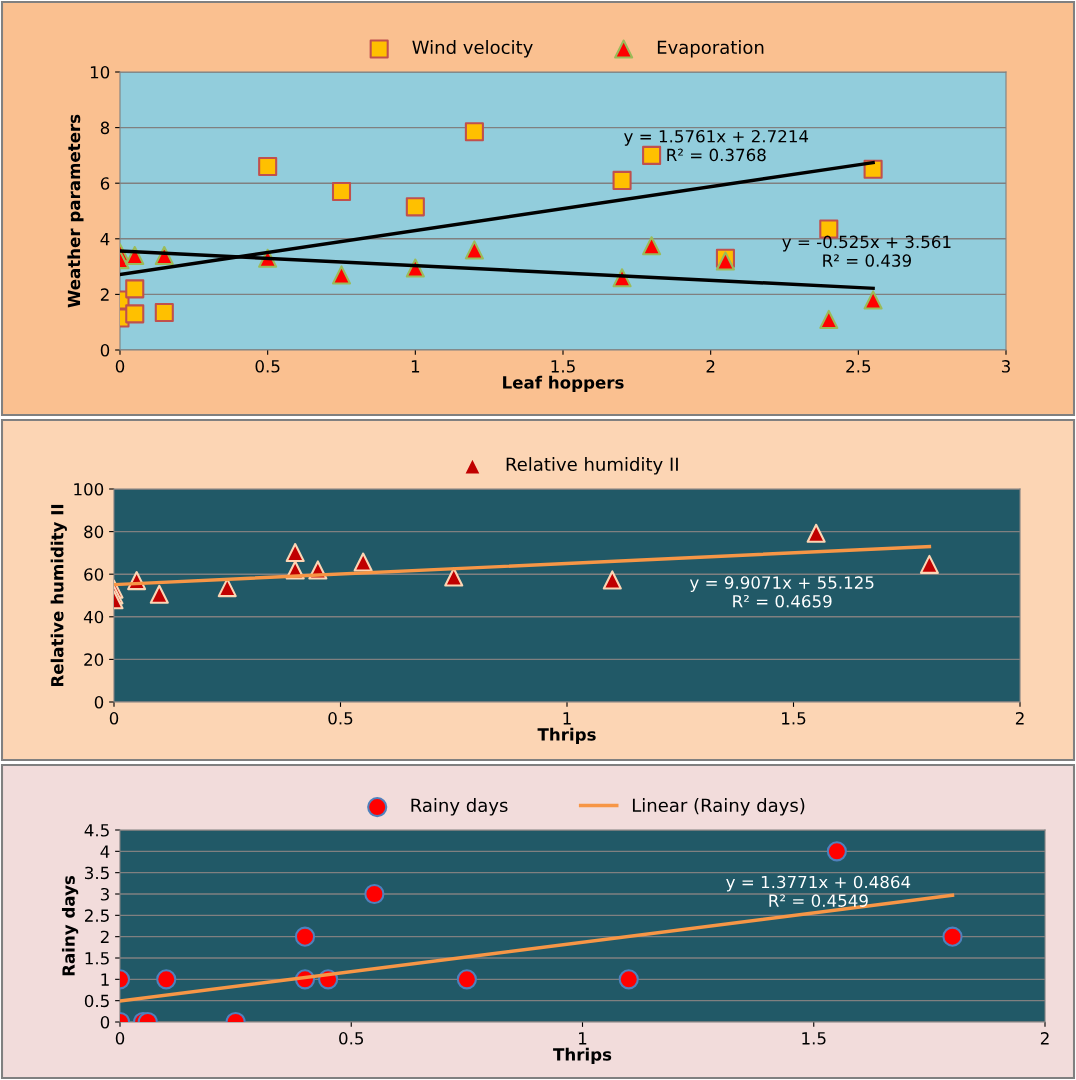 Image resolution: width=1076 pixels, height=1080 pixels. I want to click on y-axis-title: Rainy days, so click(70, 925).